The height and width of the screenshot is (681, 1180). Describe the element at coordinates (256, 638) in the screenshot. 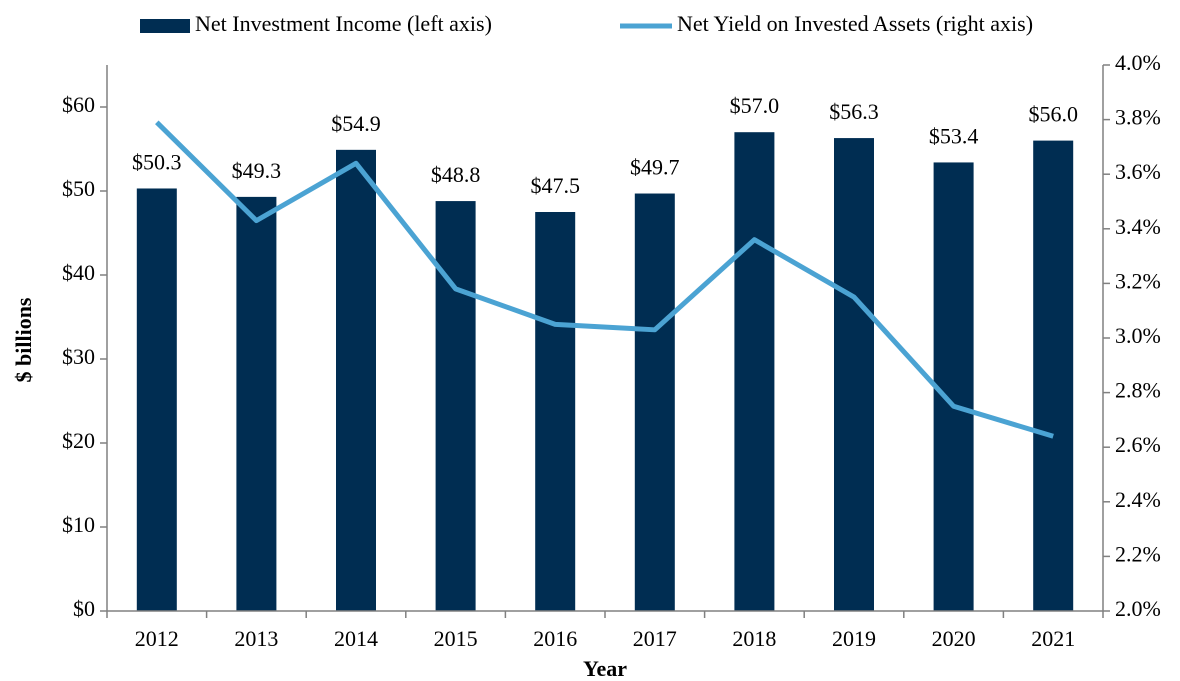

I see `x-tick-label: 2013` at that location.